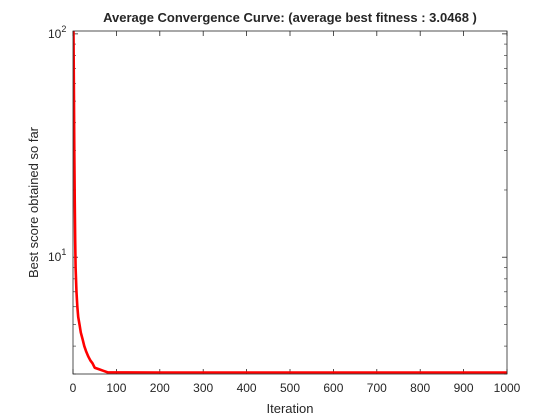  Describe the element at coordinates (464, 388) in the screenshot. I see `x-tick-label: 900` at that location.